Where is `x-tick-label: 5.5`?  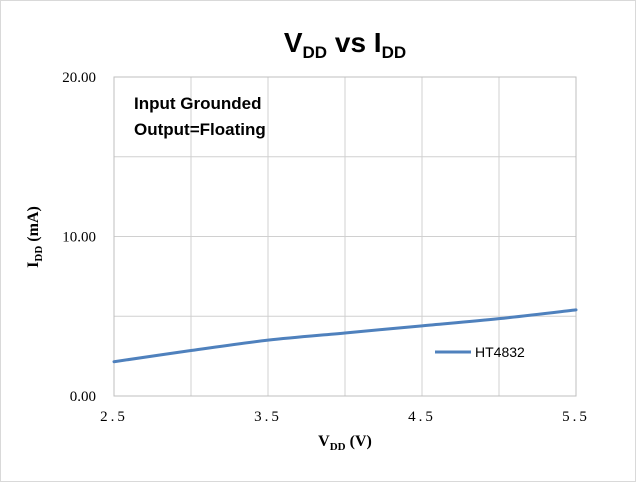
x-tick-label: 5.5 is located at coordinates (576, 417).